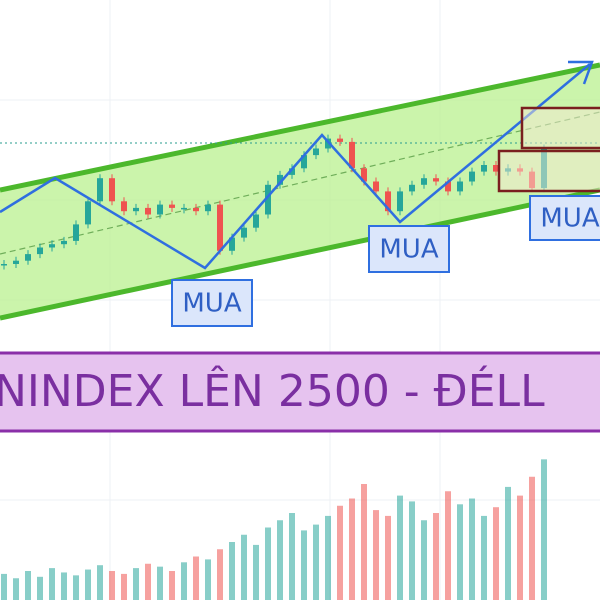 The image size is (600, 600). I want to click on title-banner, so click(300, 392).